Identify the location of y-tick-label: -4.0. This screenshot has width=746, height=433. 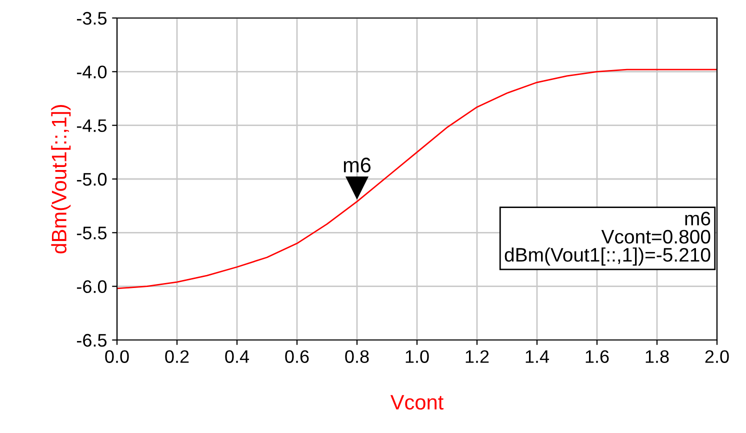
(91, 72).